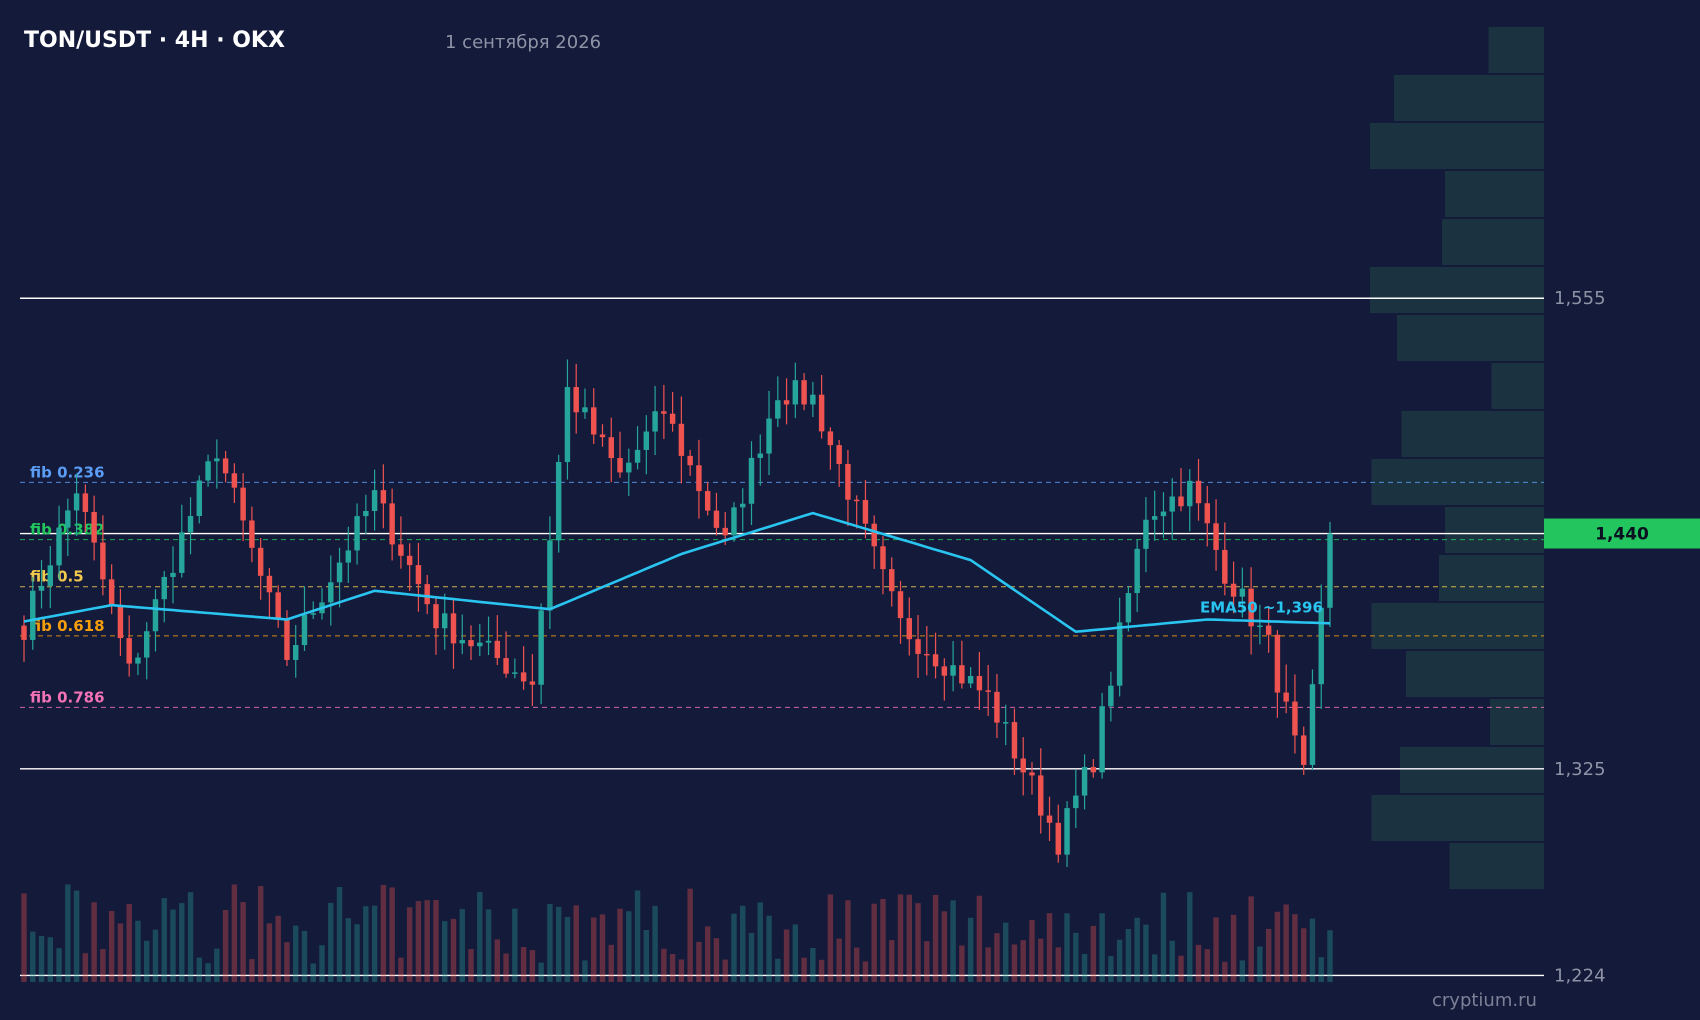 The image size is (1700, 1020). I want to click on fib-level-label: fib 0.236, so click(67, 472).